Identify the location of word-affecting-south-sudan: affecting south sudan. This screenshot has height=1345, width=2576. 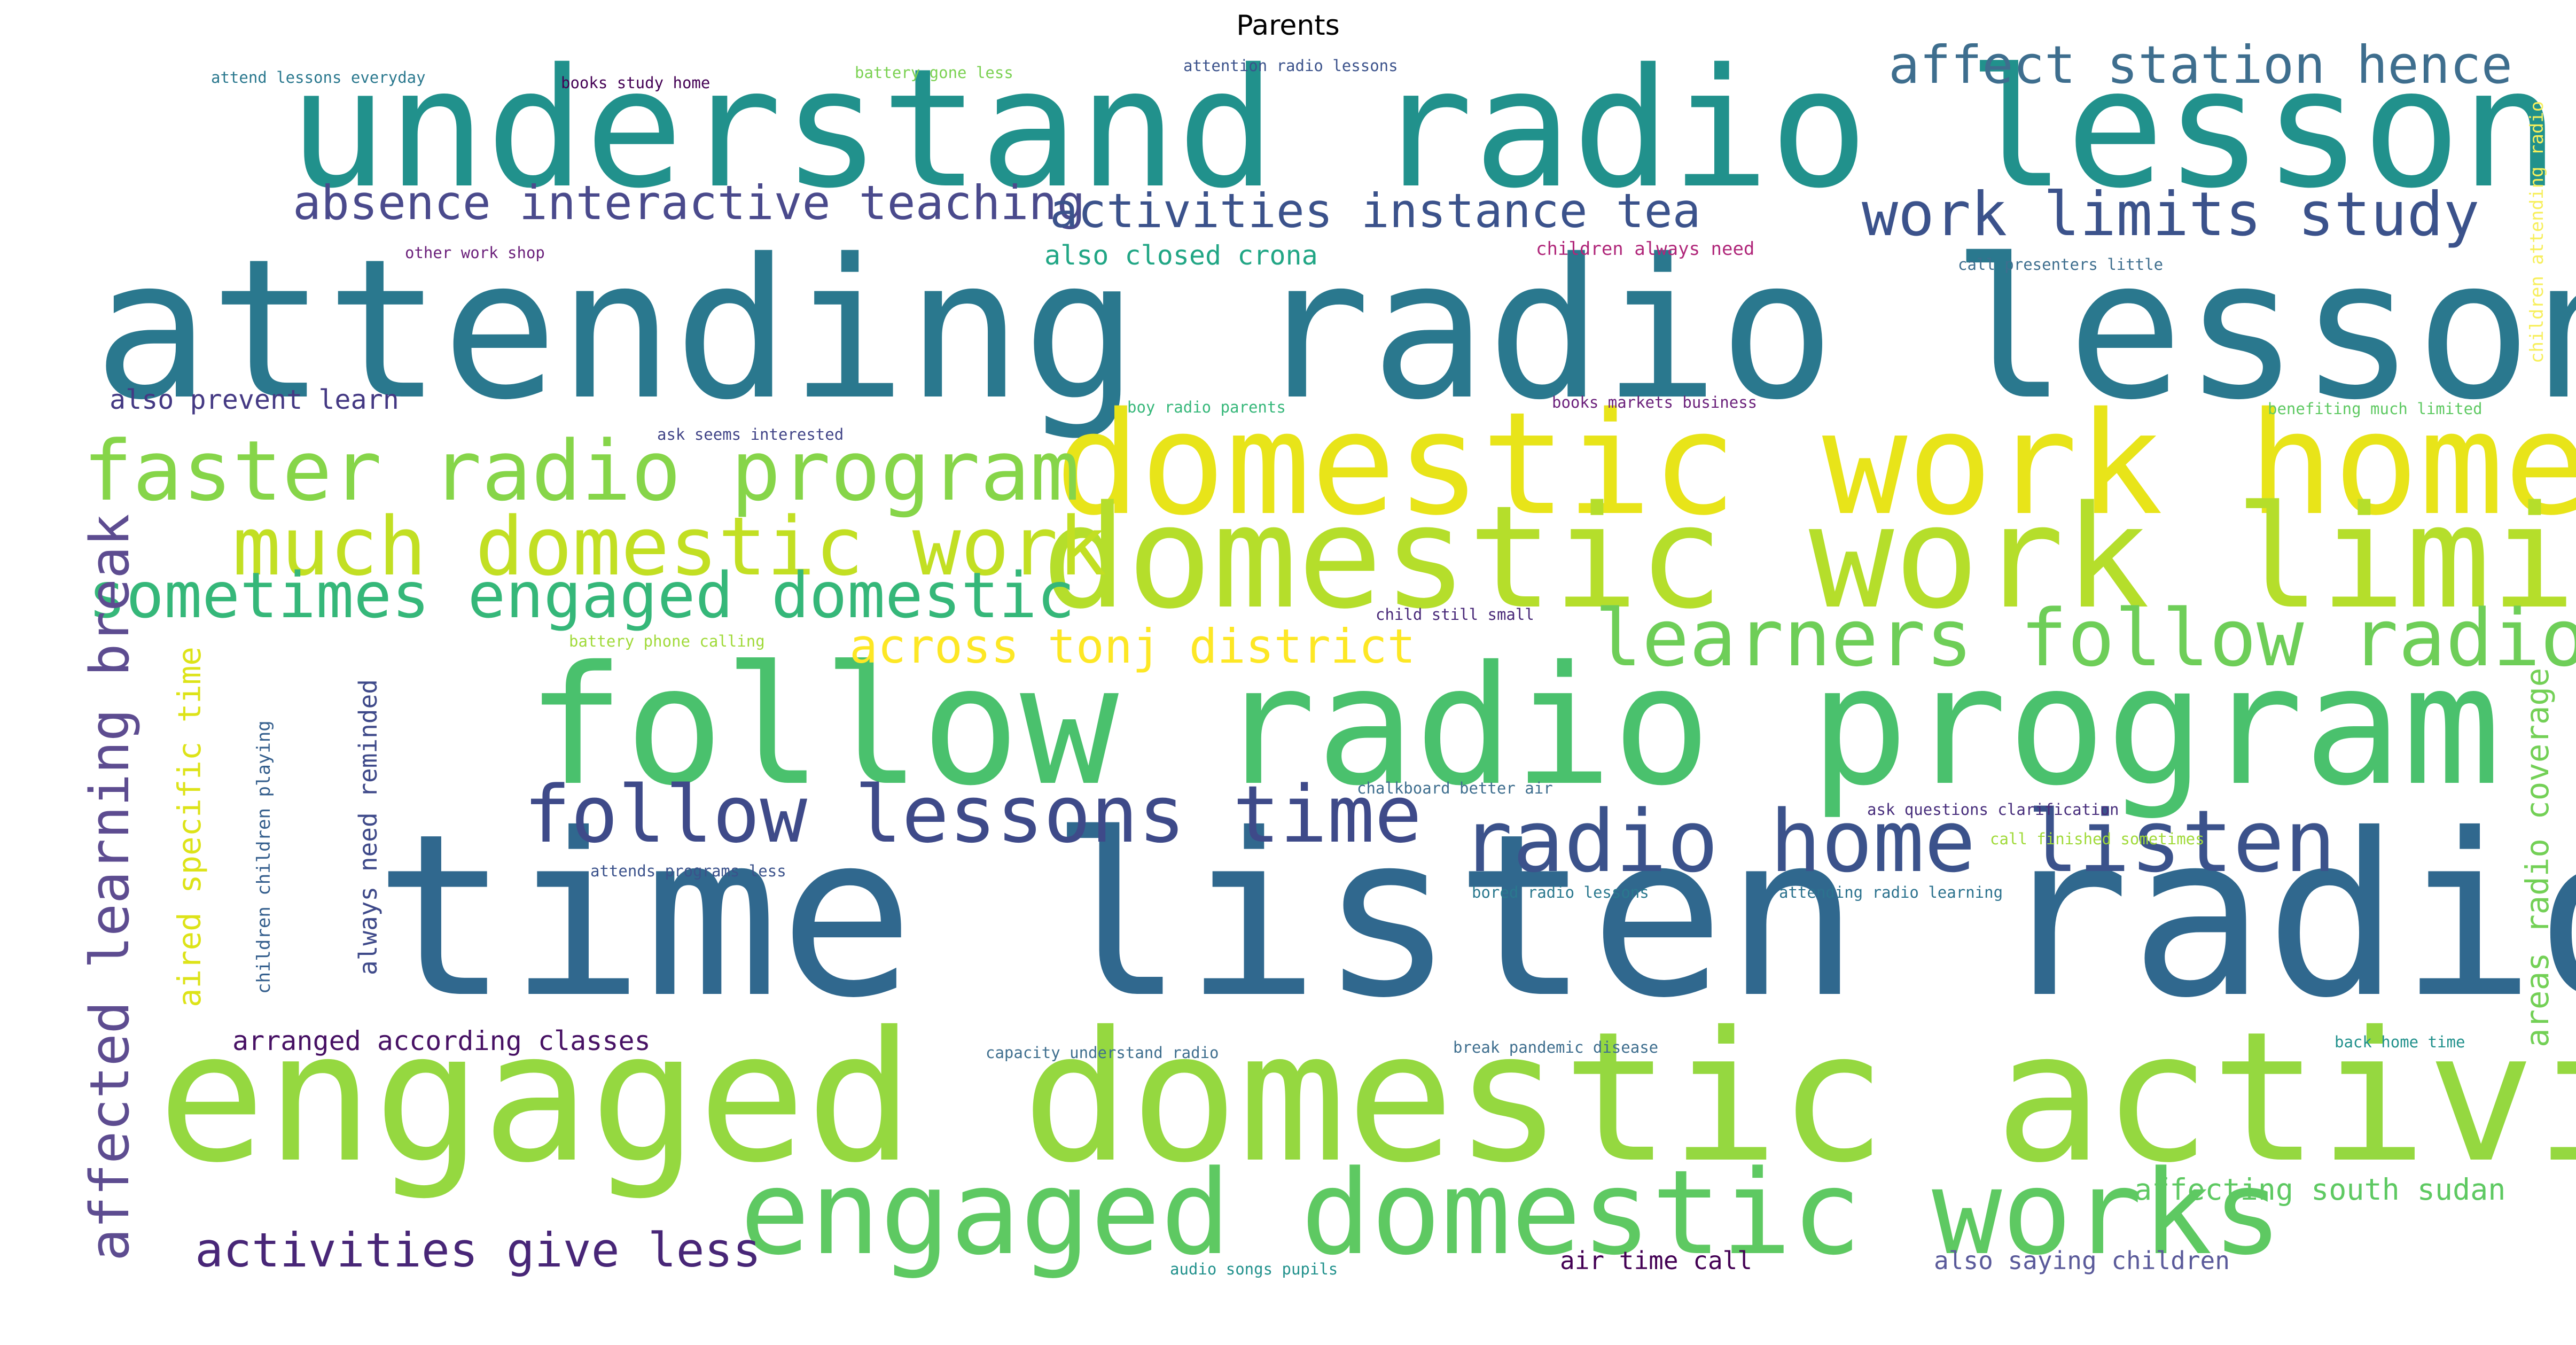
(2319, 1189).